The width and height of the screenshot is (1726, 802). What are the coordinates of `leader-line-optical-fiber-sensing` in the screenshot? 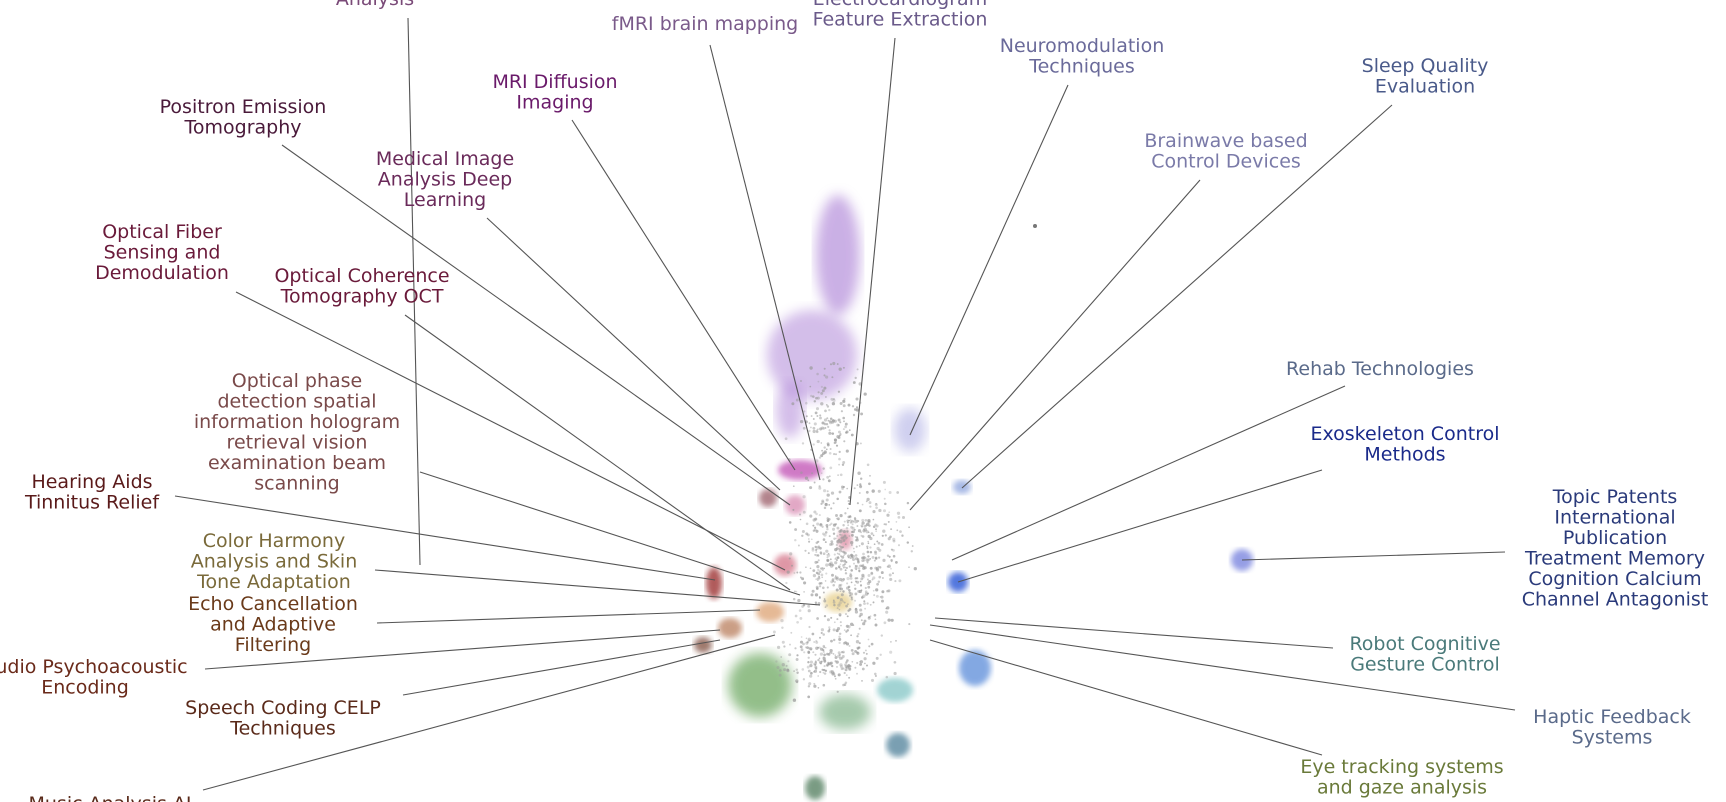 It's located at (510, 431).